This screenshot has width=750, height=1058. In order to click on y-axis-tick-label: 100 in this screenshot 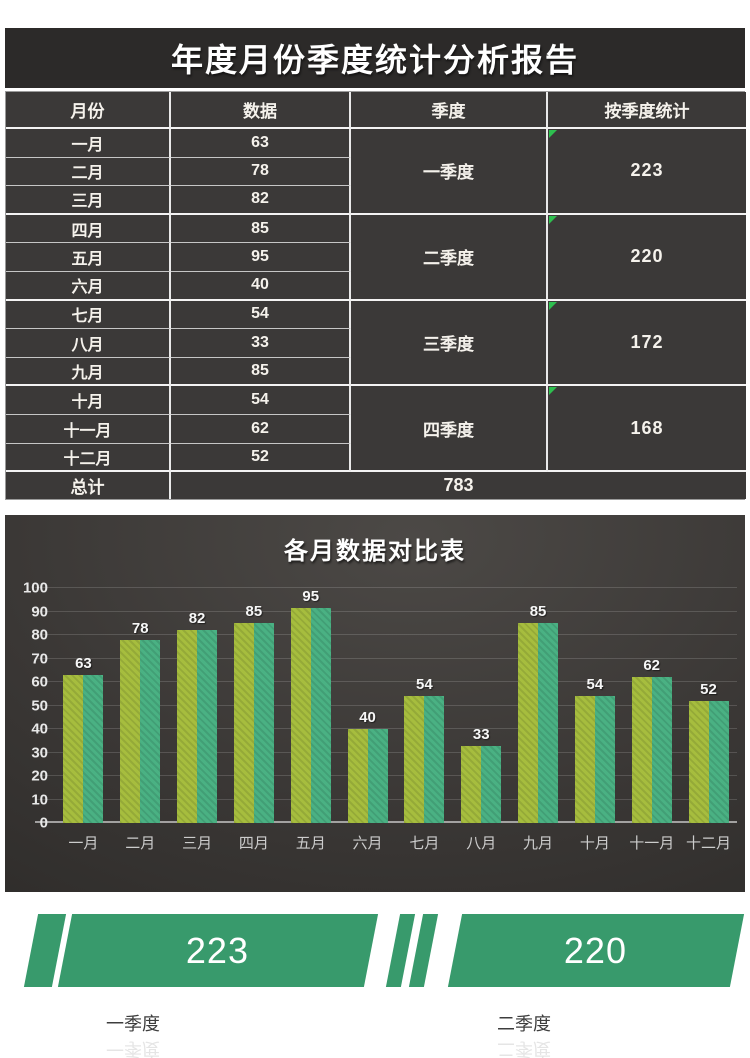, I will do `click(35, 588)`.